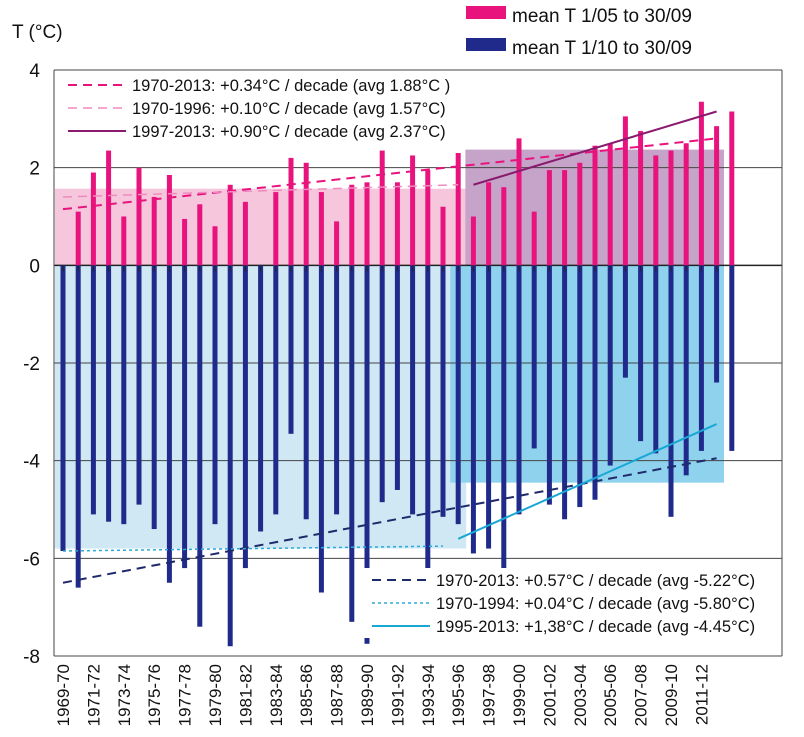 The image size is (804, 737). What do you see at coordinates (428, 695) in the screenshot?
I see `x-tick-label: 1993-94` at bounding box center [428, 695].